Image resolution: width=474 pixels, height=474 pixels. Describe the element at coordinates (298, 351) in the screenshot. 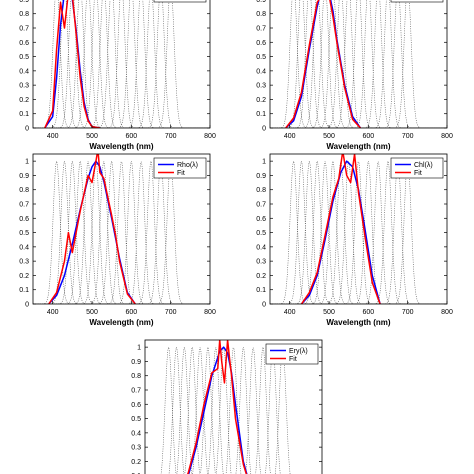

I see `legend-label-measured: Ery(λ)` at that location.